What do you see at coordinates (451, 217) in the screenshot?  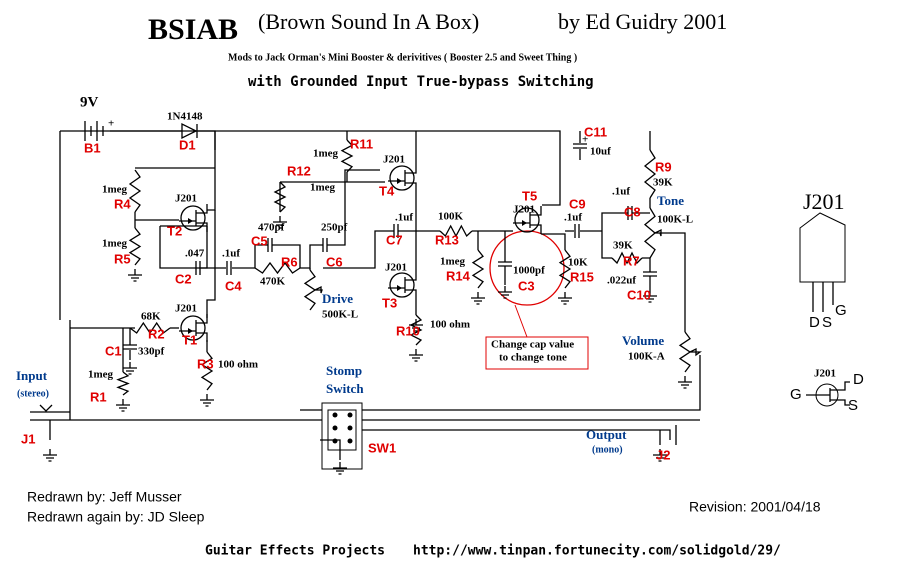 I see `value: 100K` at bounding box center [451, 217].